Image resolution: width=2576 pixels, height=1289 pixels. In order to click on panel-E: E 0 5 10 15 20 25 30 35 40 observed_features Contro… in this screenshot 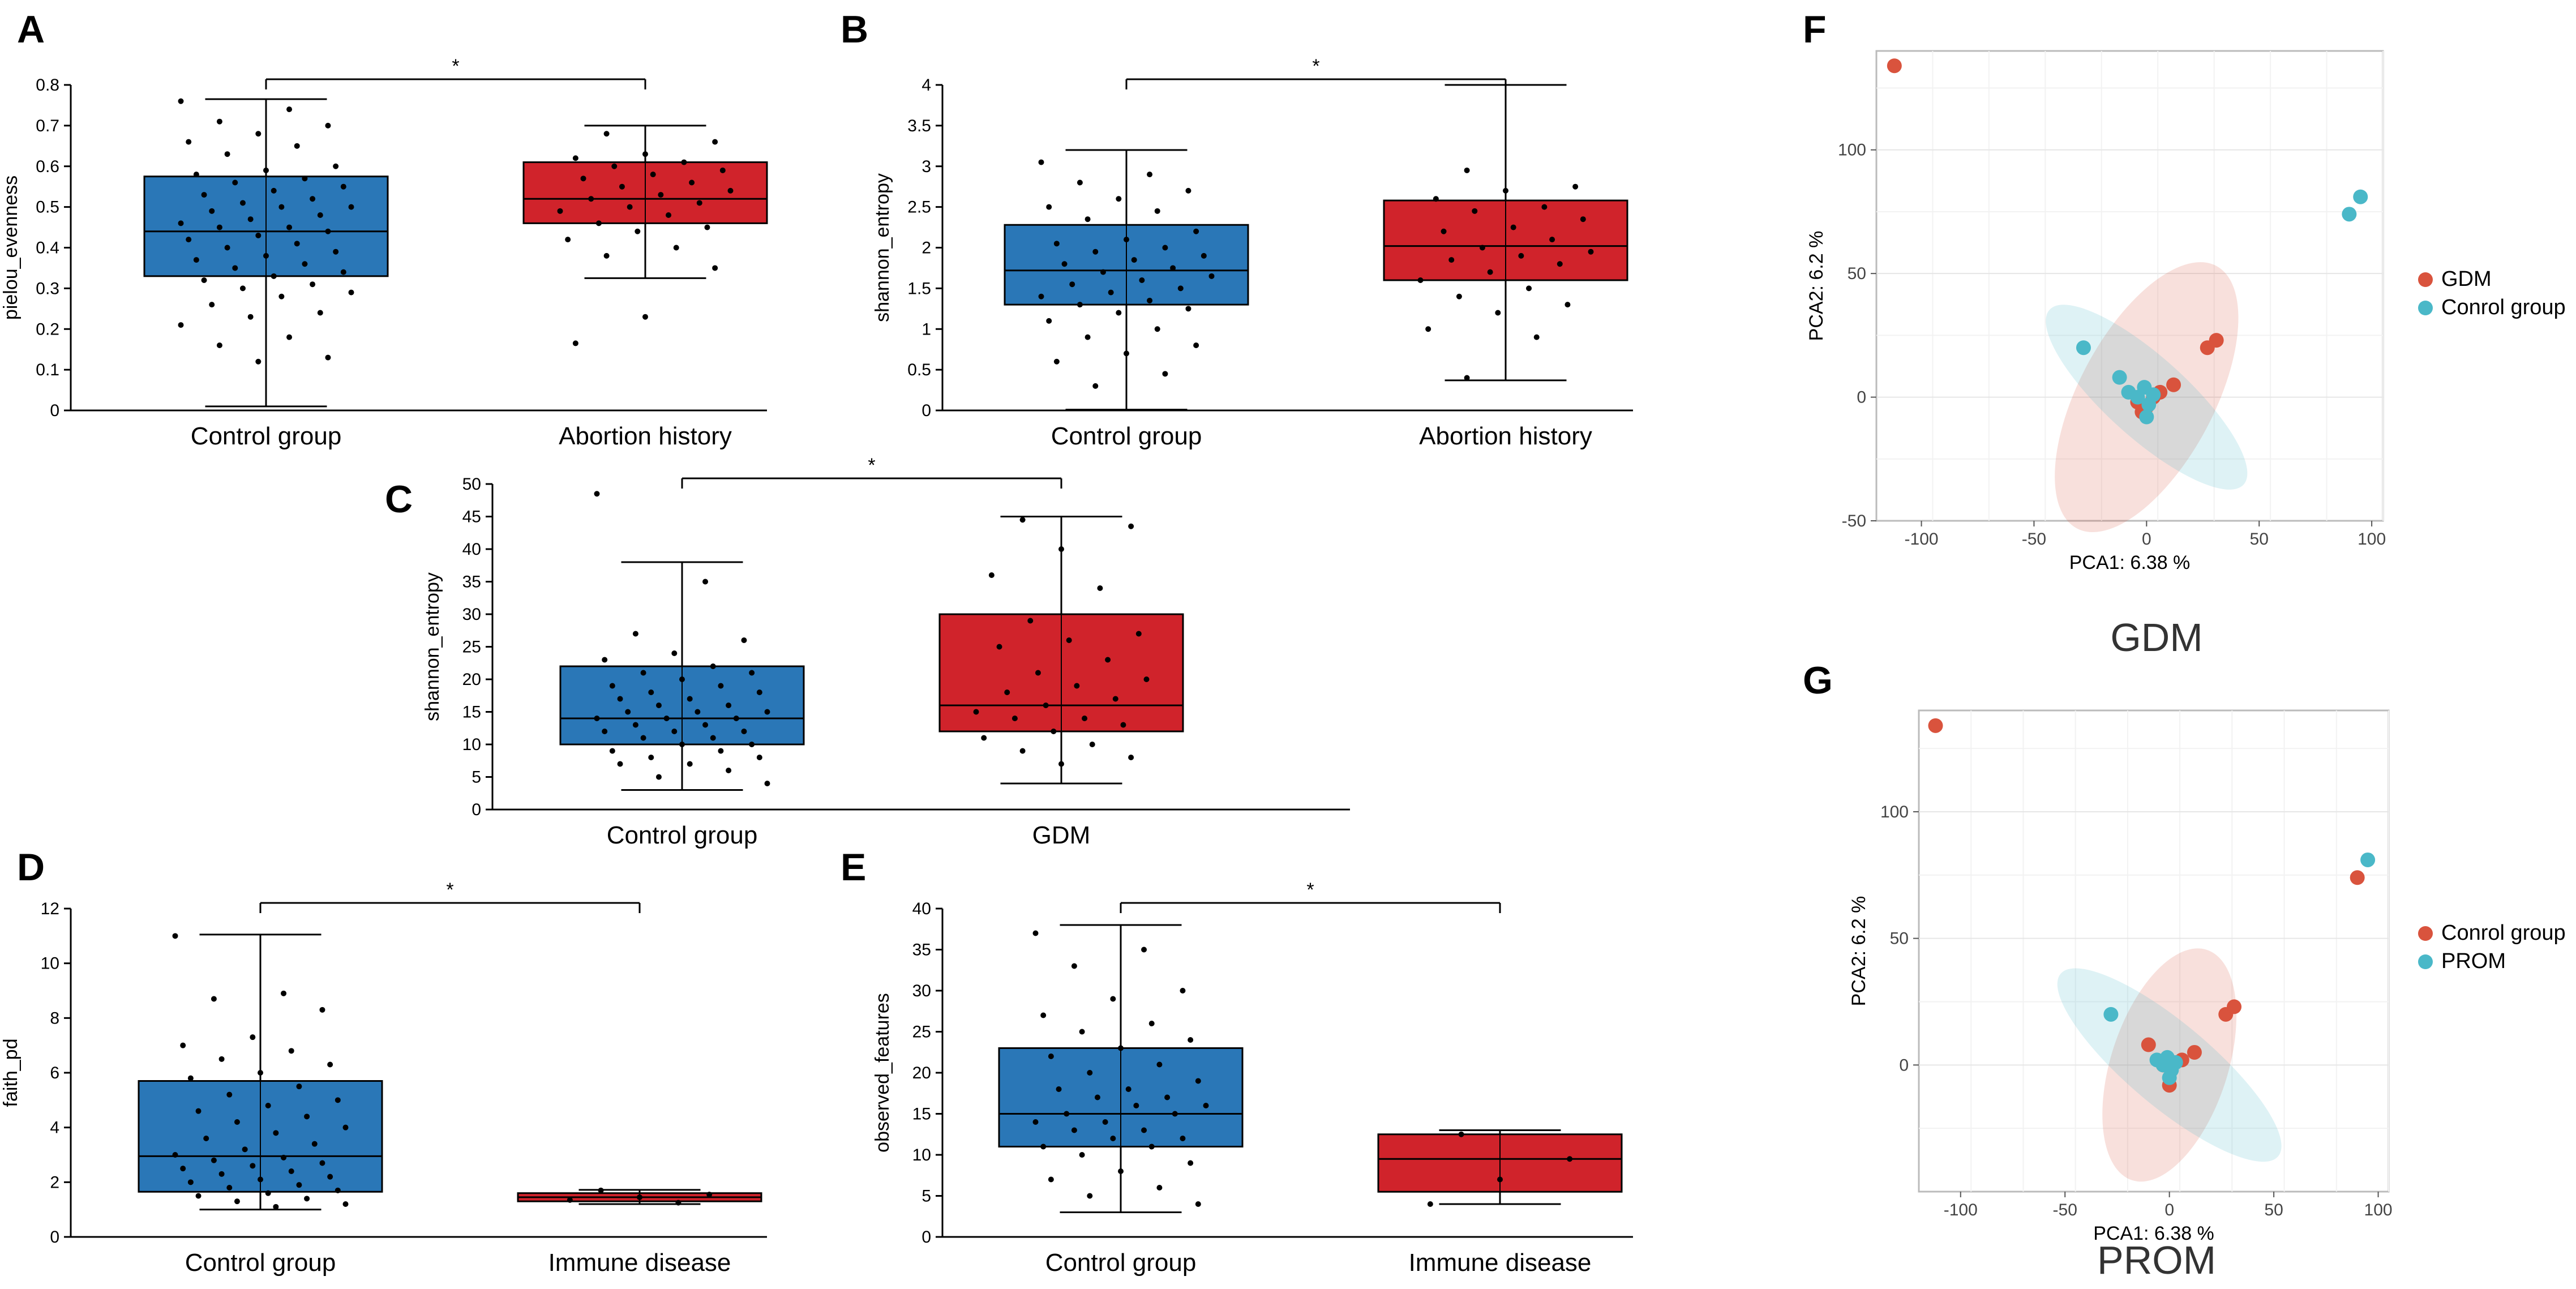, I will do `click(1237, 1061)`.